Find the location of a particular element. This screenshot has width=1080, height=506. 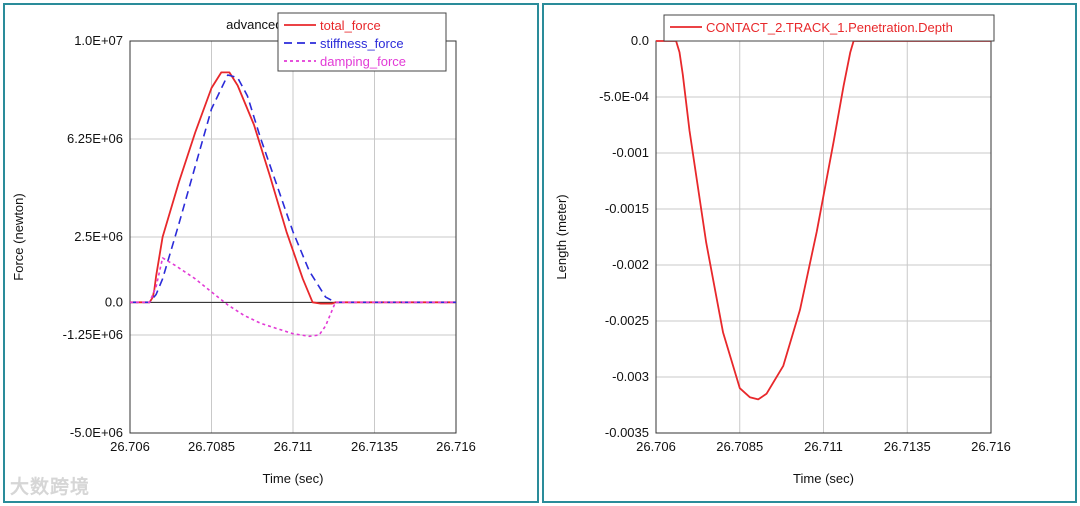

legend-label: damping_force is located at coordinates (363, 61).